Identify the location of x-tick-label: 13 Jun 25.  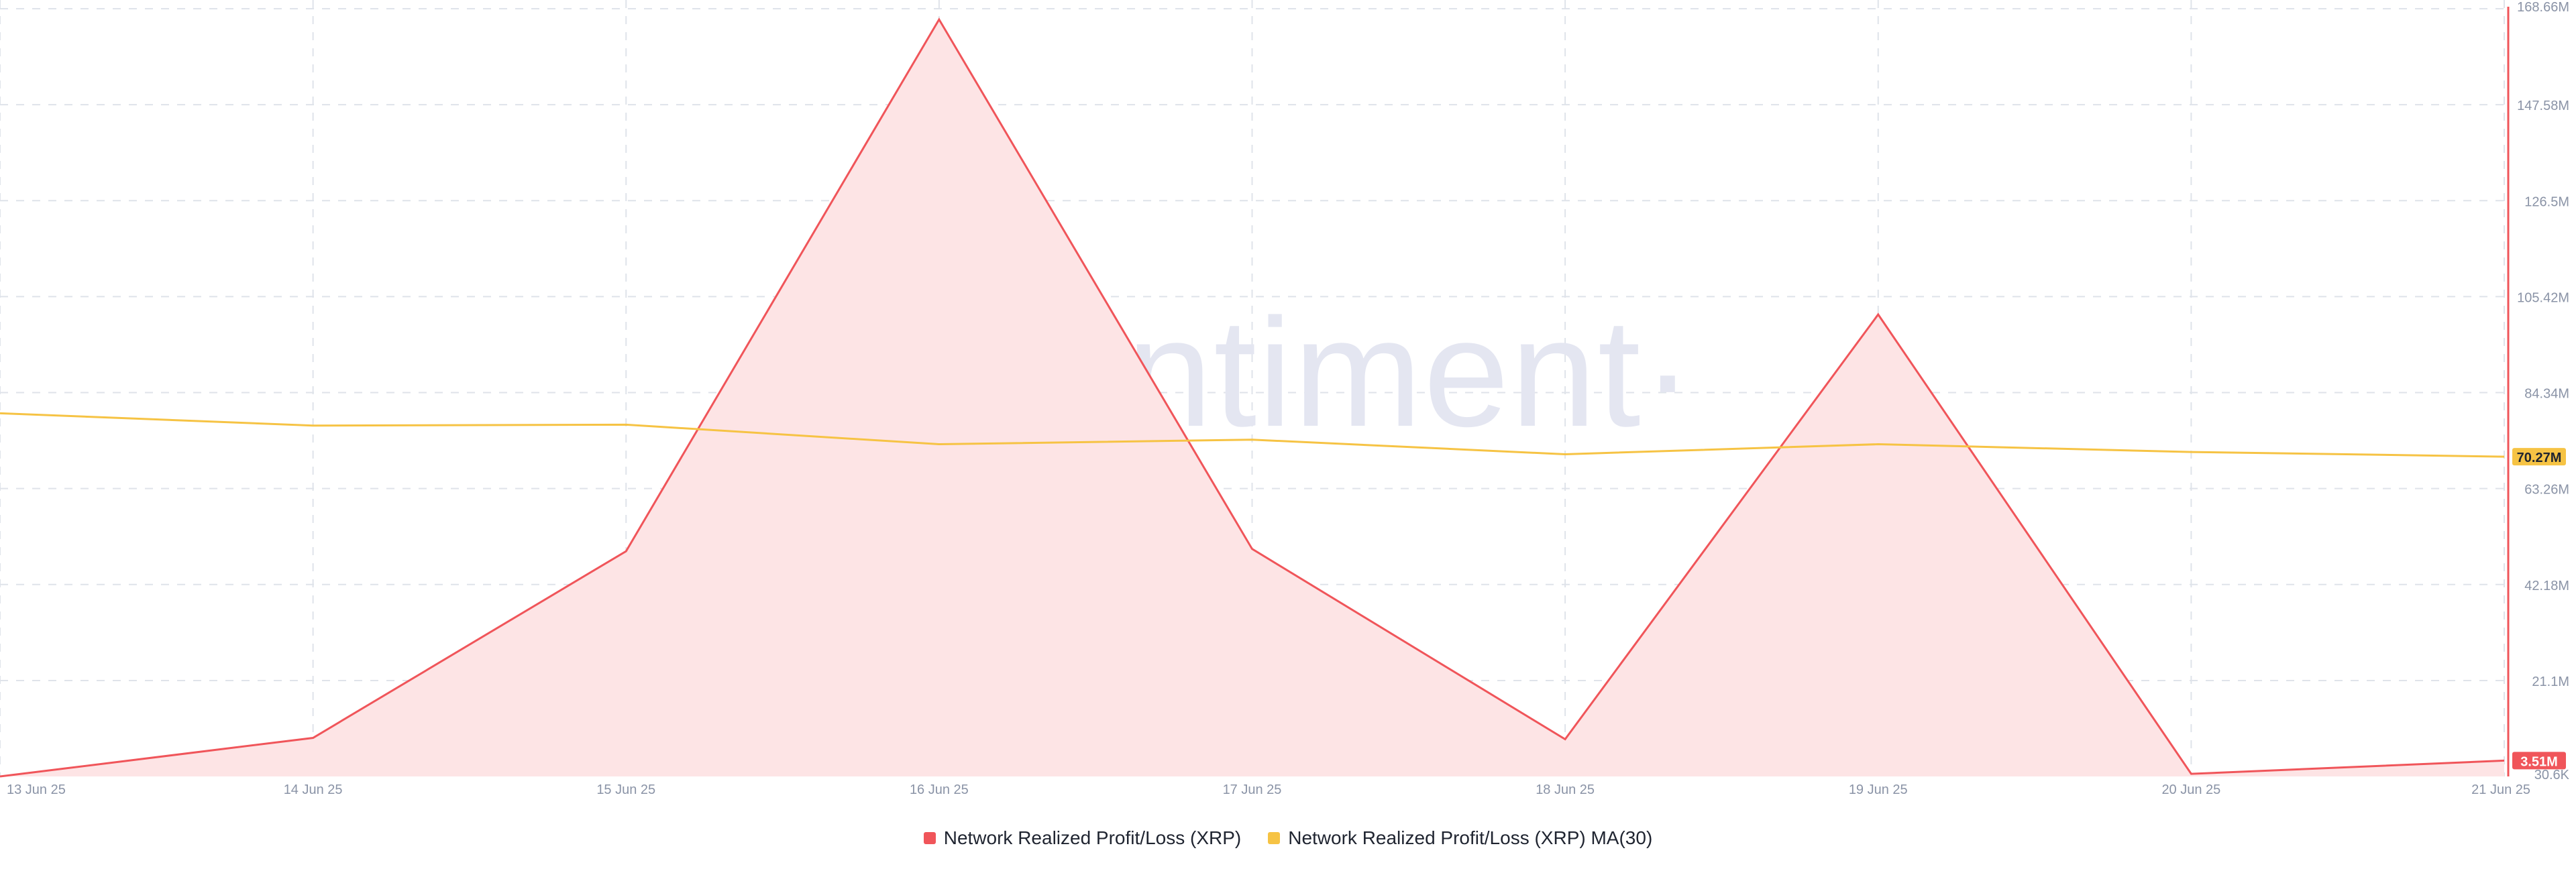
(36, 789).